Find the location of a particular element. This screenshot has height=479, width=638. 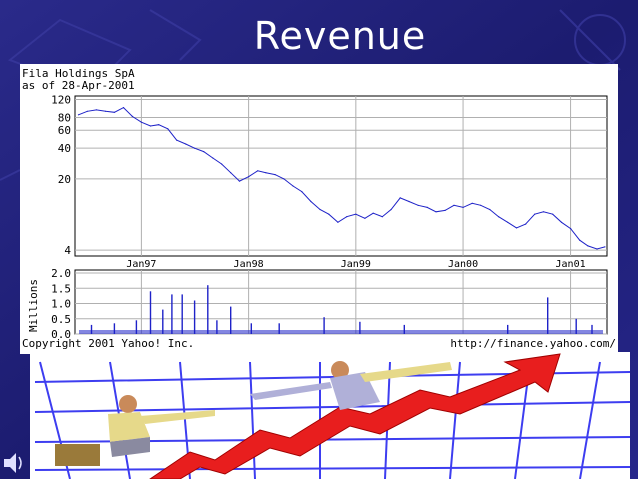

x-tick-label: Jan97 is located at coordinates (141, 264).